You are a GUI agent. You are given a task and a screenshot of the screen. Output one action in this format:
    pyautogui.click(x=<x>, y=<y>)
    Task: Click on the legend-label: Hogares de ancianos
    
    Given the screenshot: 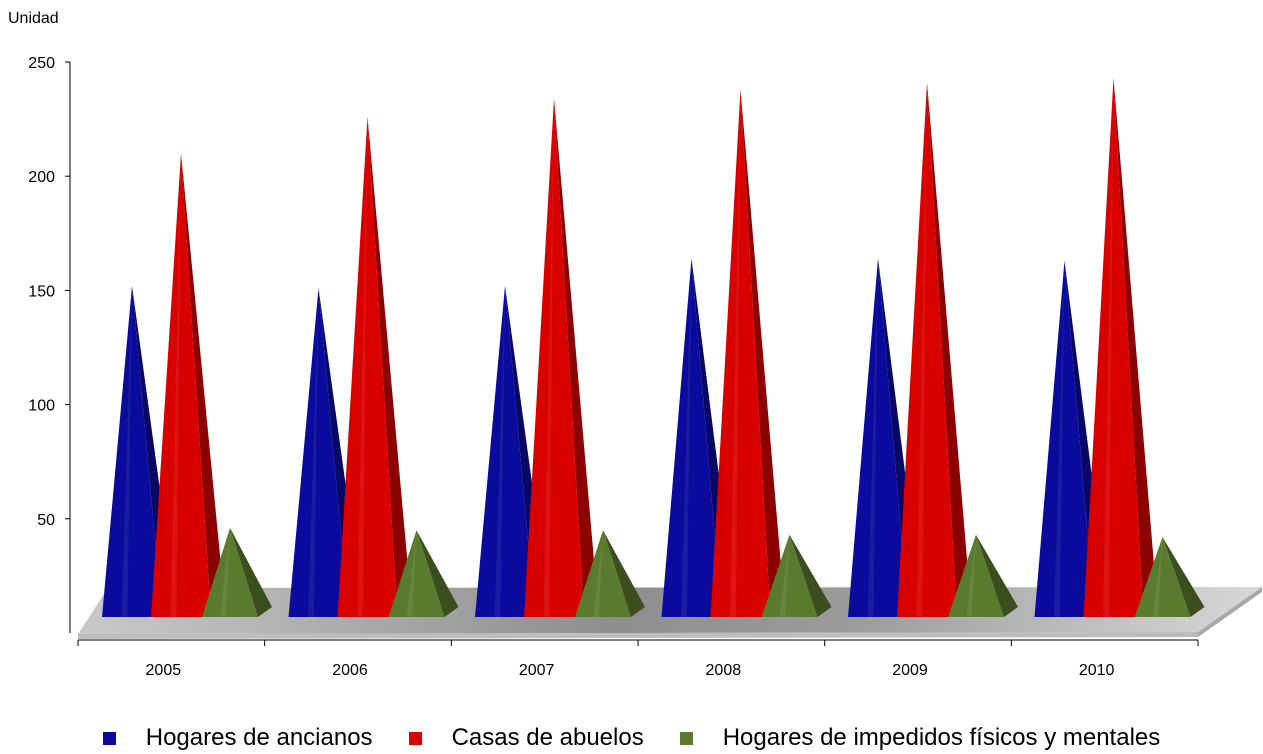 What is the action you would take?
    pyautogui.click(x=259, y=737)
    